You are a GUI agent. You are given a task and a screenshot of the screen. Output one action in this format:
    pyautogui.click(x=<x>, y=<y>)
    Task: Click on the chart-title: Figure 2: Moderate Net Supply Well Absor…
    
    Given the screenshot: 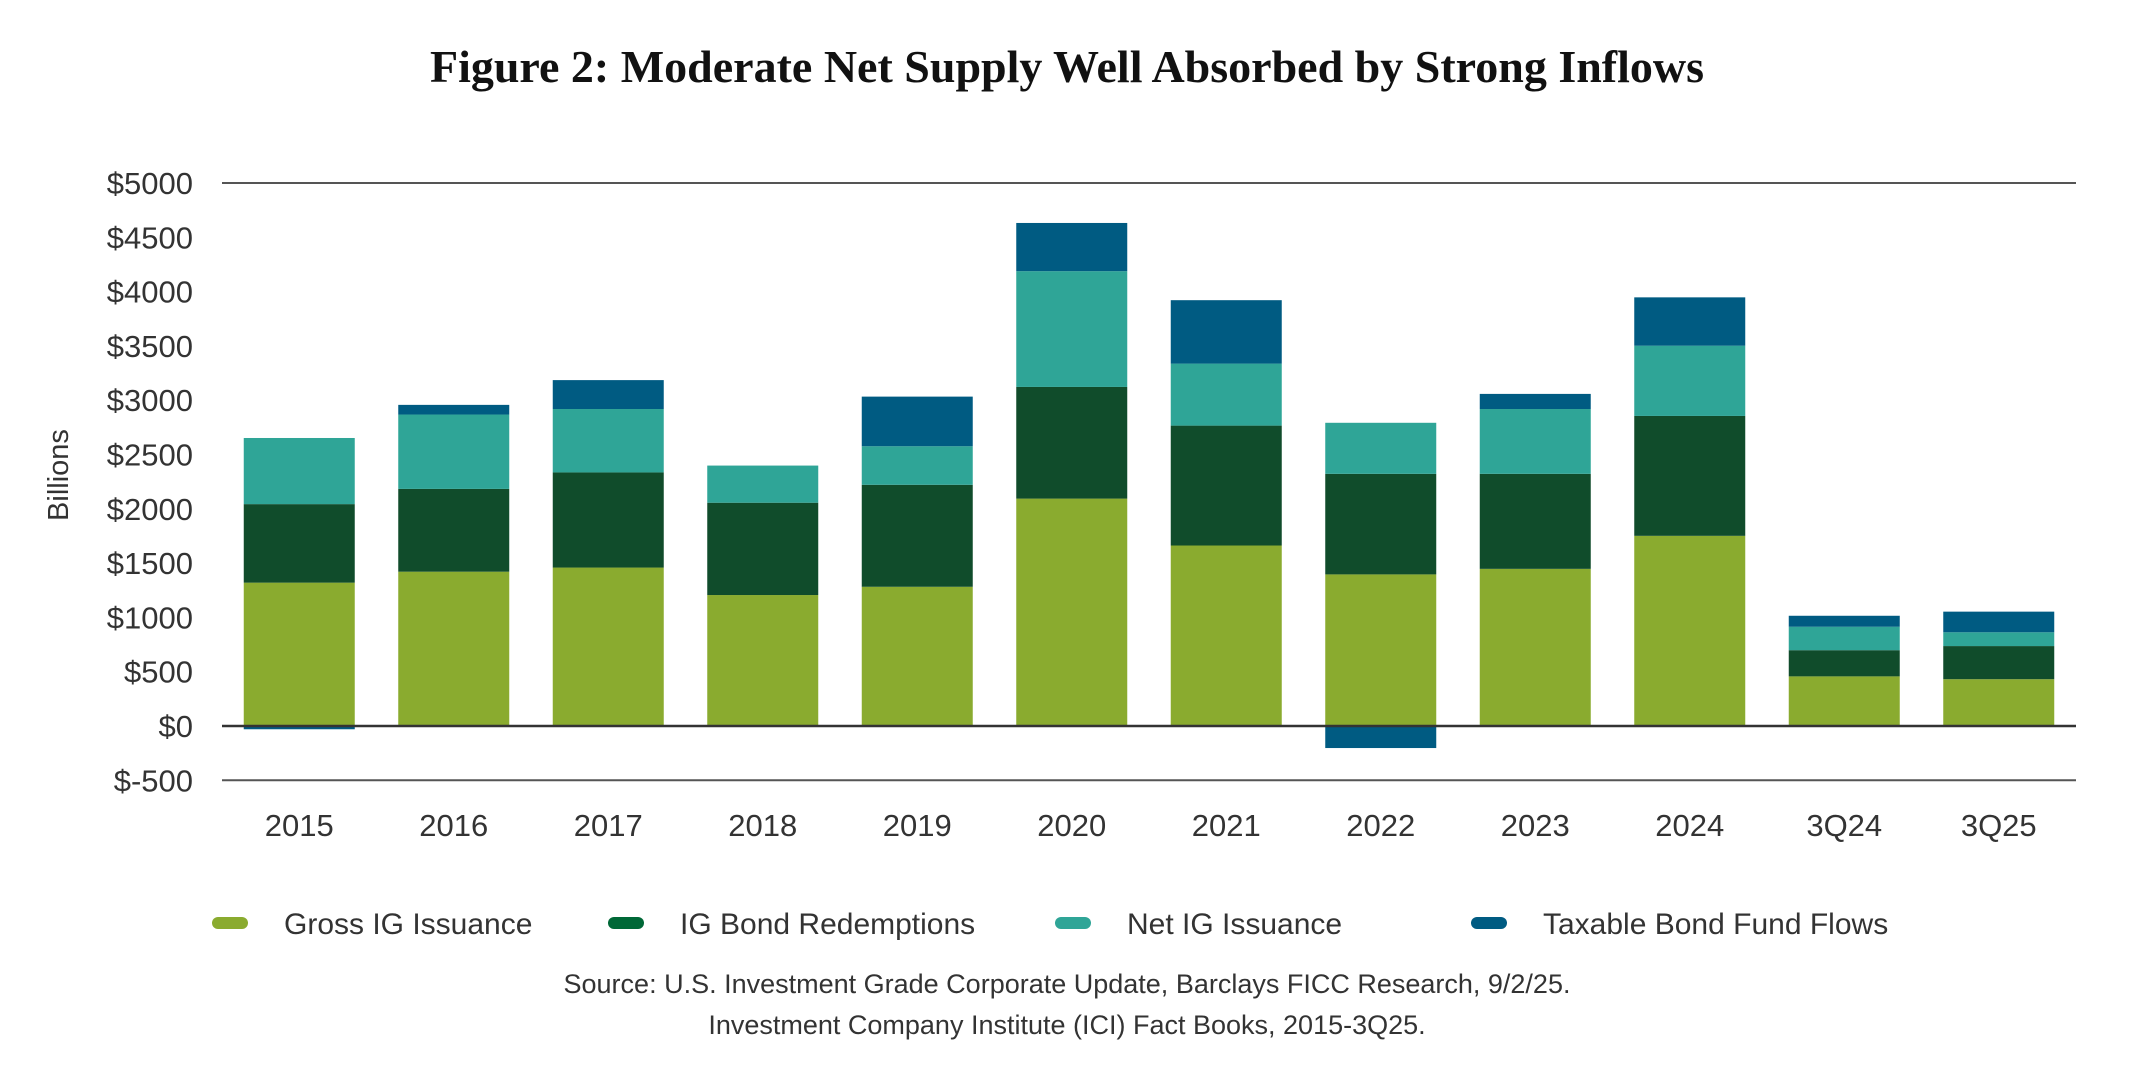 What is the action you would take?
    pyautogui.click(x=1067, y=66)
    